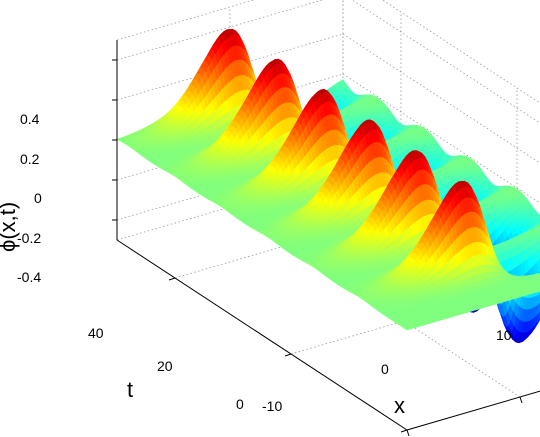 The image size is (540, 437). Describe the element at coordinates (460, 52) in the screenshot. I see `box-edge` at that location.